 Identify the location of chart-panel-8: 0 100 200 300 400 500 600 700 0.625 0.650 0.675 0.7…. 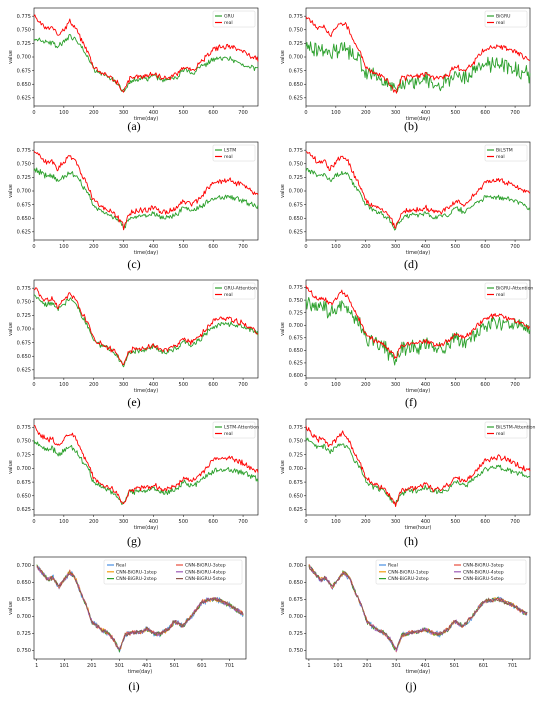
(408, 483).